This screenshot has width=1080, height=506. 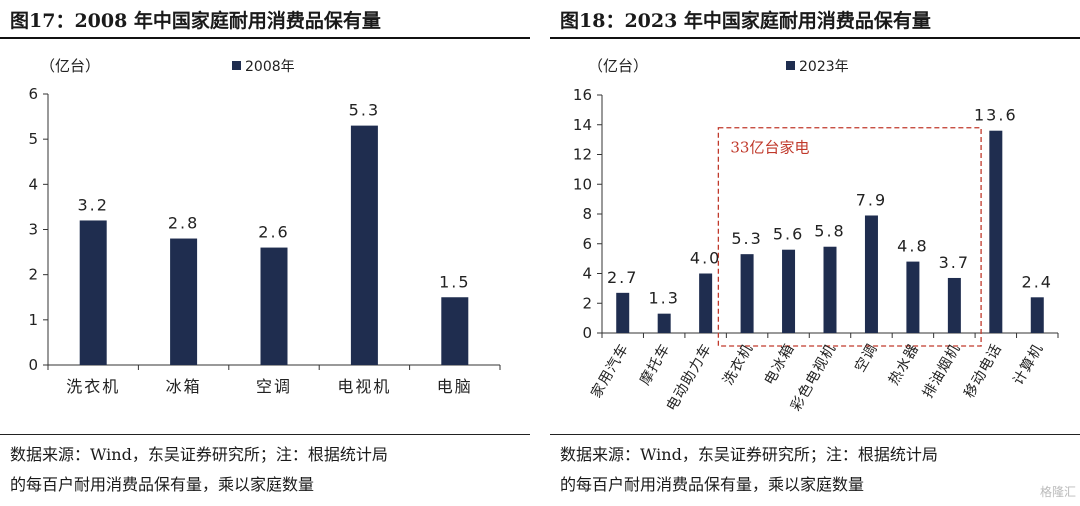 I want to click on x-category-label: 冰箱, so click(x=184, y=386).